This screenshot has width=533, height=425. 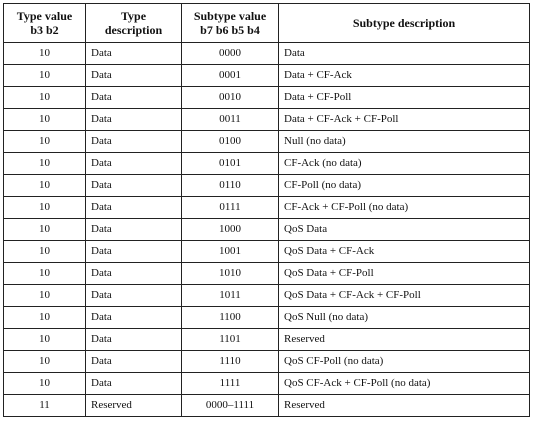 I want to click on header-type-value: Type value b3 b2, so click(x=44, y=23).